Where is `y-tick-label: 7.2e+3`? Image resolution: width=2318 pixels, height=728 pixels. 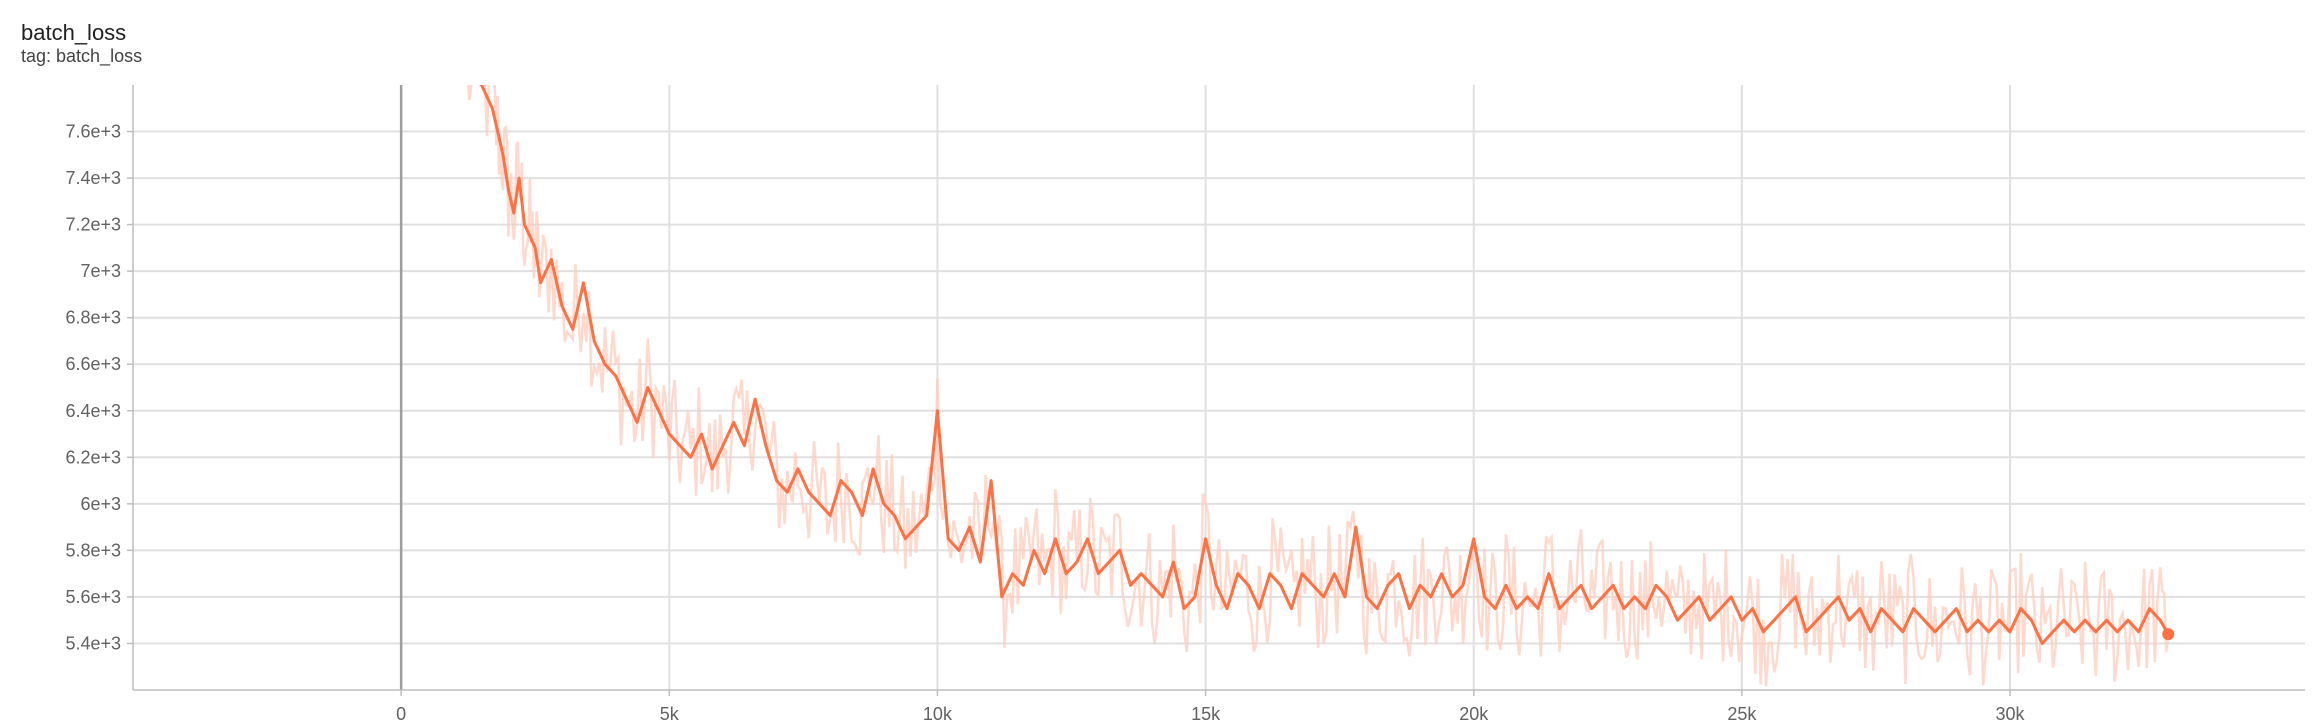
y-tick-label: 7.2e+3 is located at coordinates (93, 225).